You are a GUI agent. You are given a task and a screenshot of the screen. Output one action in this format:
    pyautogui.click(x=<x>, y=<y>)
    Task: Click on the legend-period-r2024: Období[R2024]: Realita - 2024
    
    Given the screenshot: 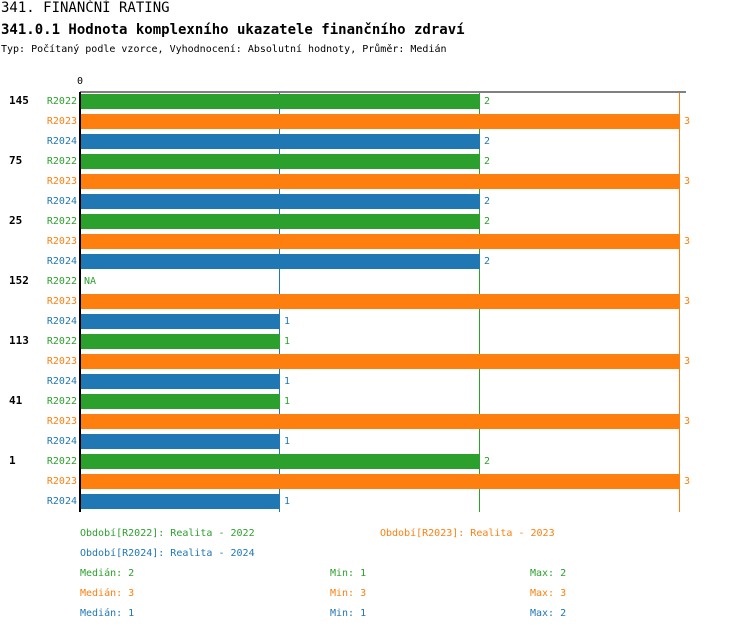 What is the action you would take?
    pyautogui.click(x=167, y=553)
    